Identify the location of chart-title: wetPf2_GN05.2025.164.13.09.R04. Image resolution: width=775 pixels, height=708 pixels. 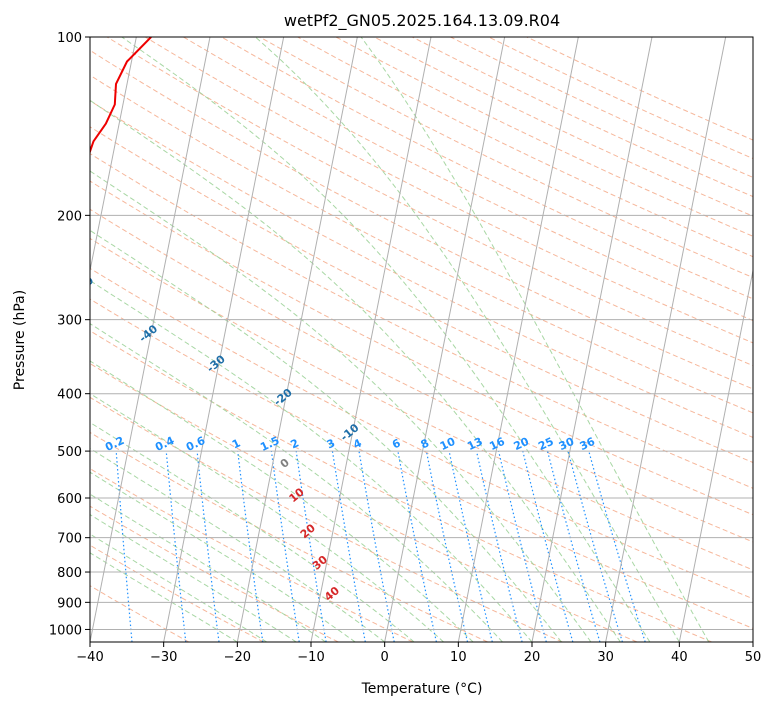
(422, 21).